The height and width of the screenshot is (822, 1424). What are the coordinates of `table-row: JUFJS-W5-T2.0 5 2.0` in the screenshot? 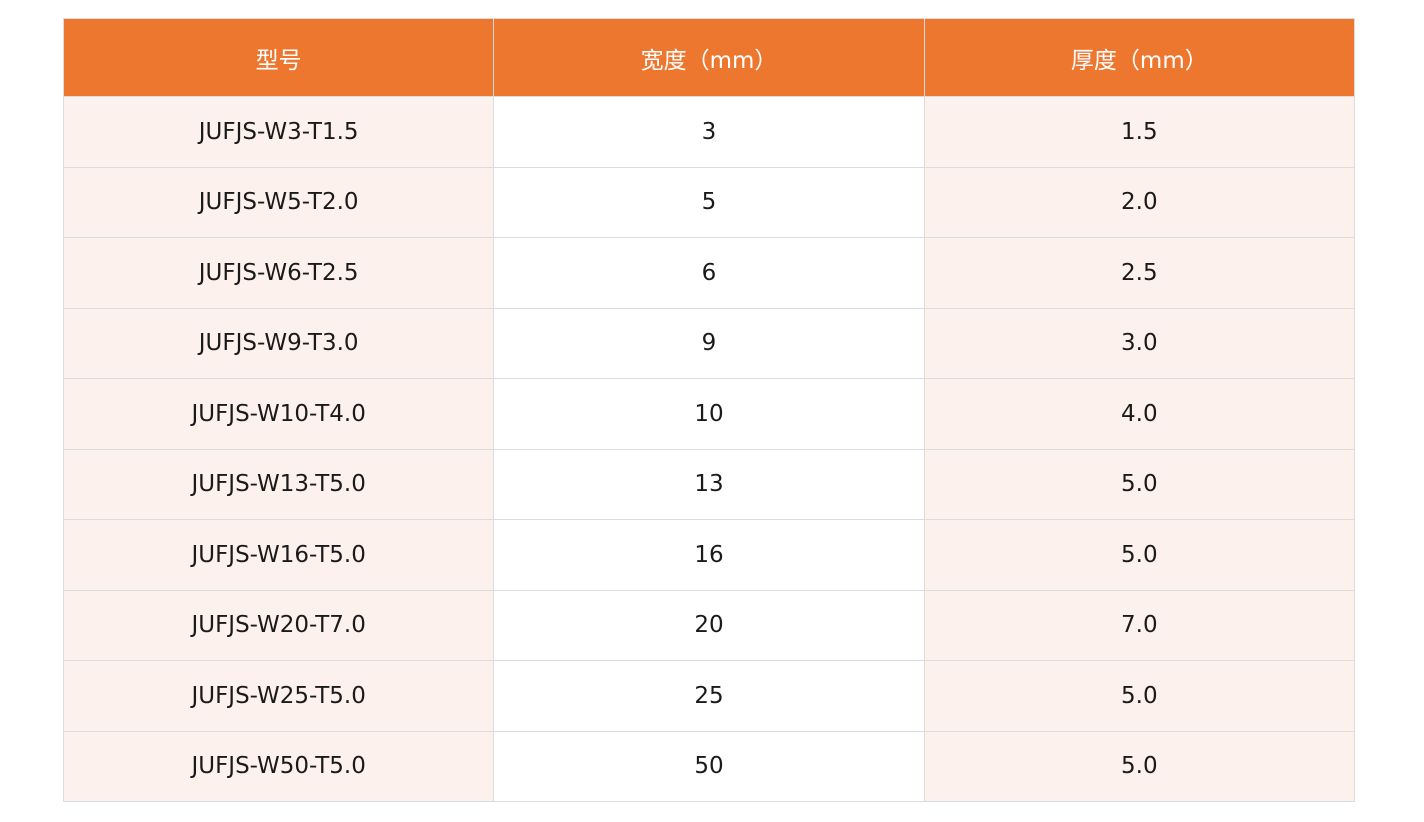 It's located at (709, 202).